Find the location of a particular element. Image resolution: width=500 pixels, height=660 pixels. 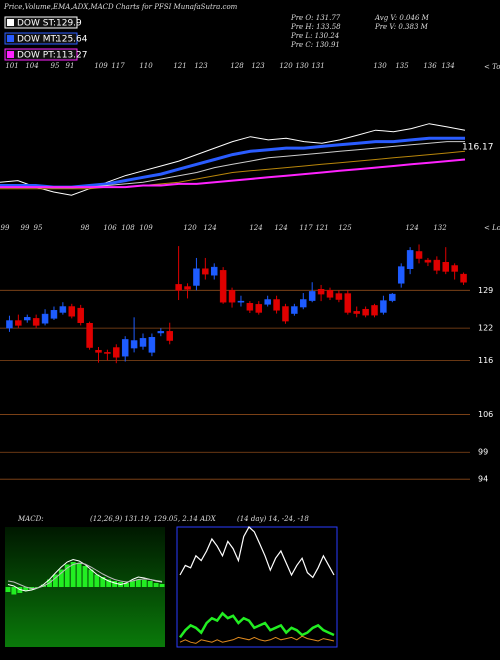

y-tick-label: 99 is located at coordinates (483, 452).